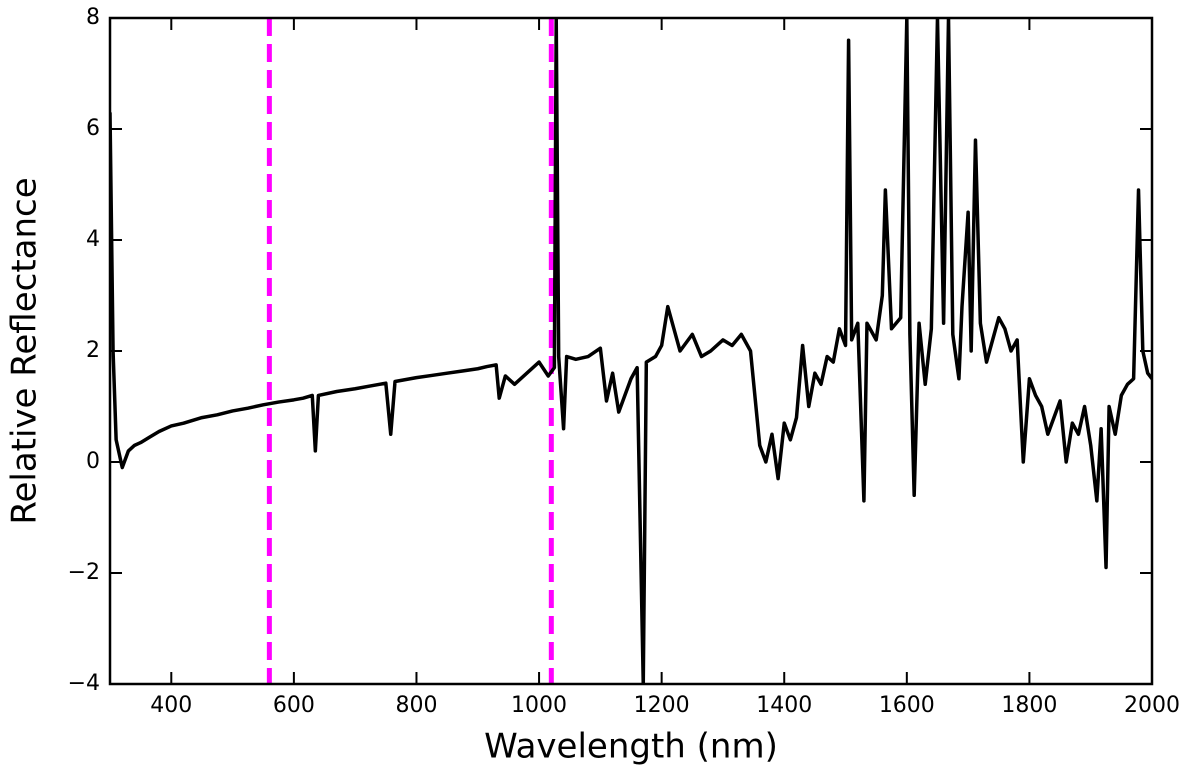 The height and width of the screenshot is (784, 1200). What do you see at coordinates (631, 747) in the screenshot?
I see `x-axis-label: Wavelength (nm)` at bounding box center [631, 747].